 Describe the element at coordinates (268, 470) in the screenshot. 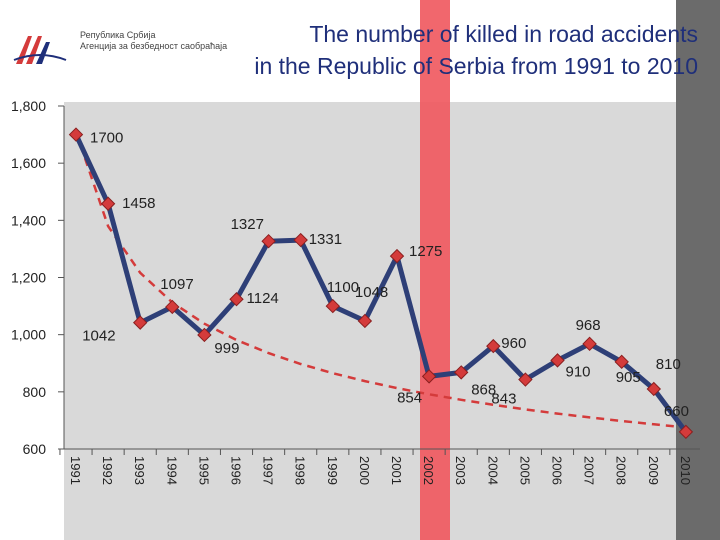

I see `x-tick-label: 1997` at that location.